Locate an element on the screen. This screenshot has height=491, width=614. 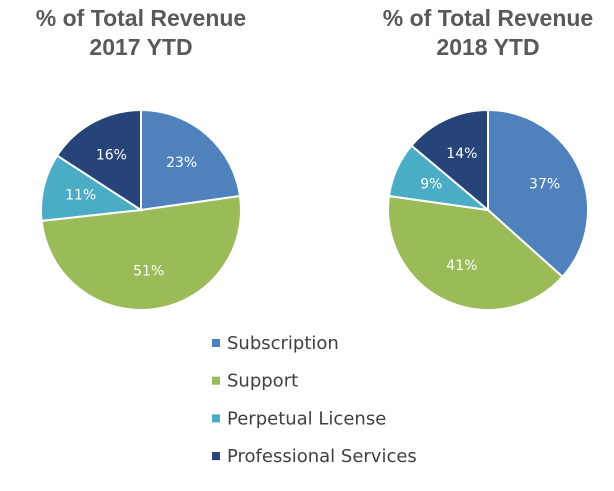
data-label: 51% is located at coordinates (148, 272).